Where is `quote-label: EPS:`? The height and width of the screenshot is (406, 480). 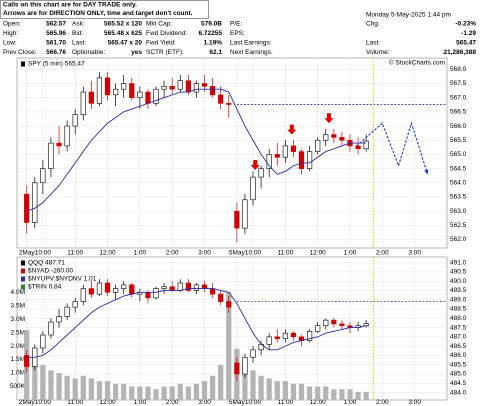 quote-label: EPS: is located at coordinates (237, 33).